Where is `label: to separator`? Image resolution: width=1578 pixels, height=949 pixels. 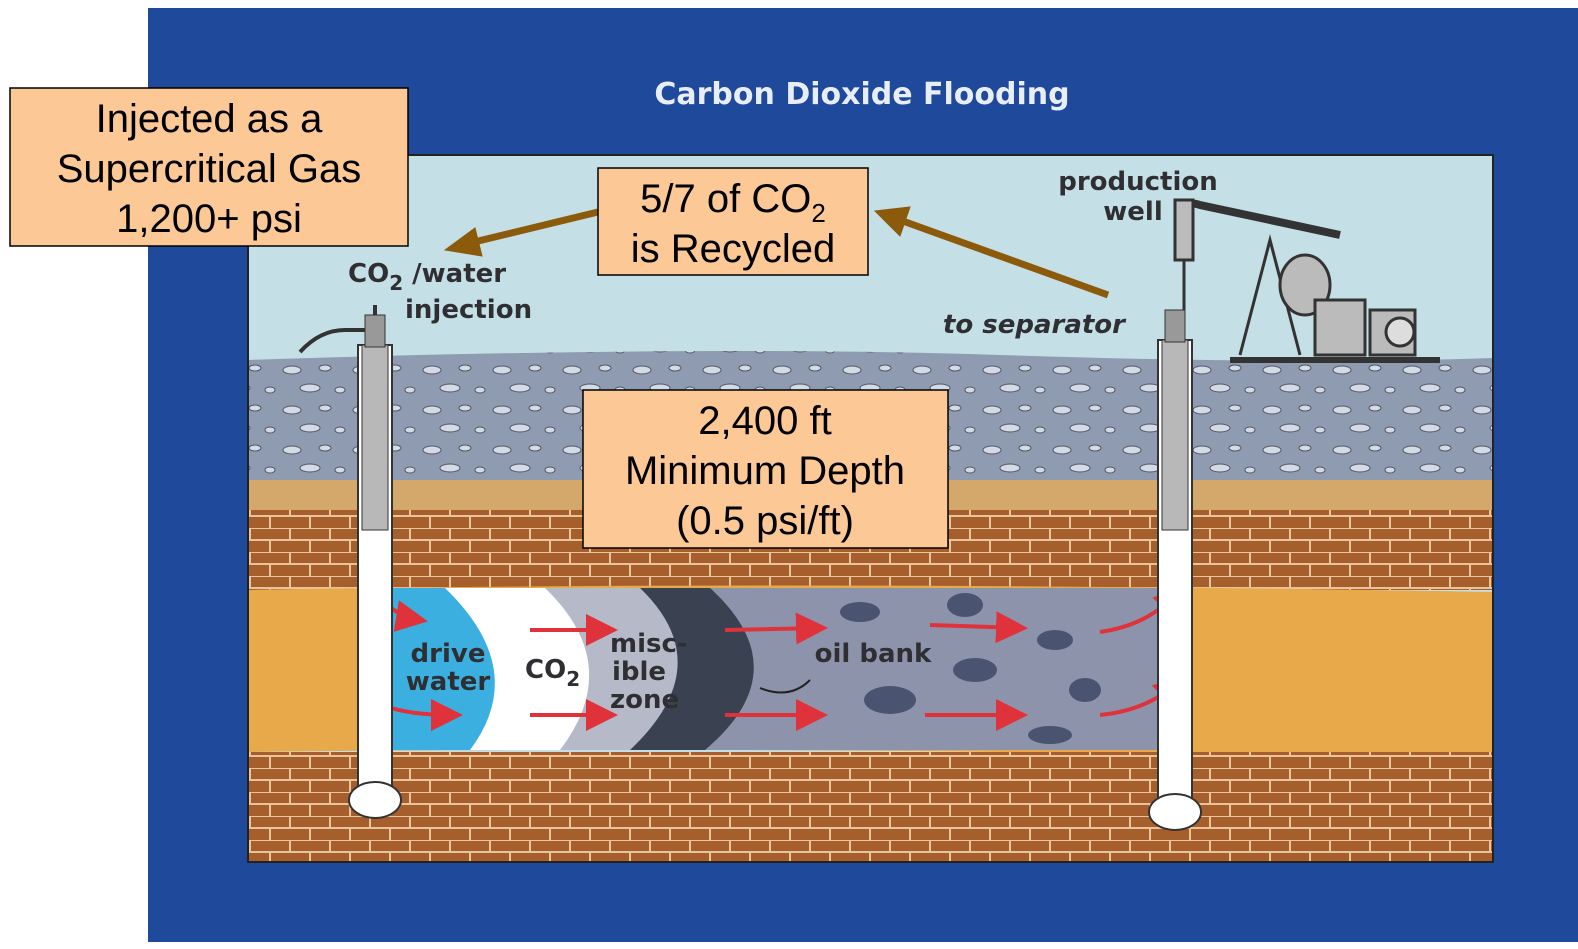
label: to separator is located at coordinates (1035, 325).